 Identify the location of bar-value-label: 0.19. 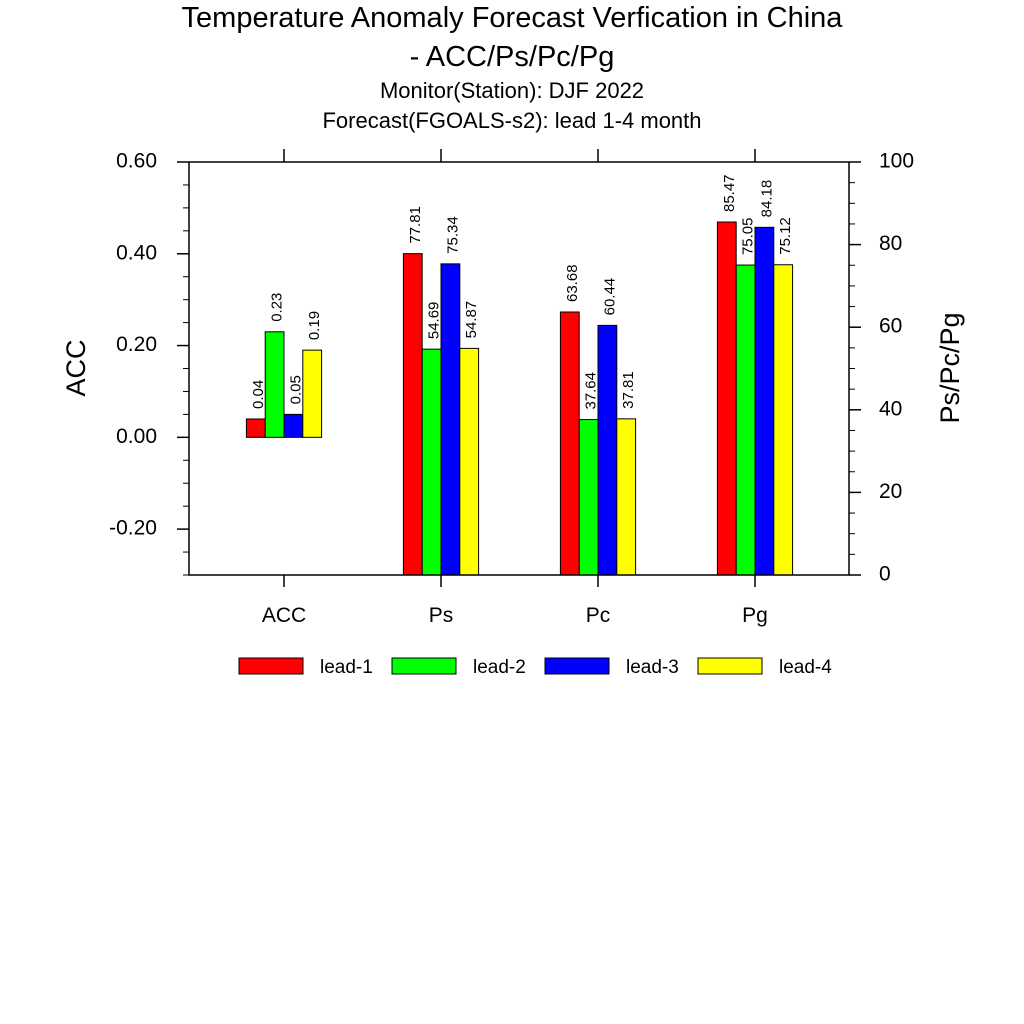
(314, 325).